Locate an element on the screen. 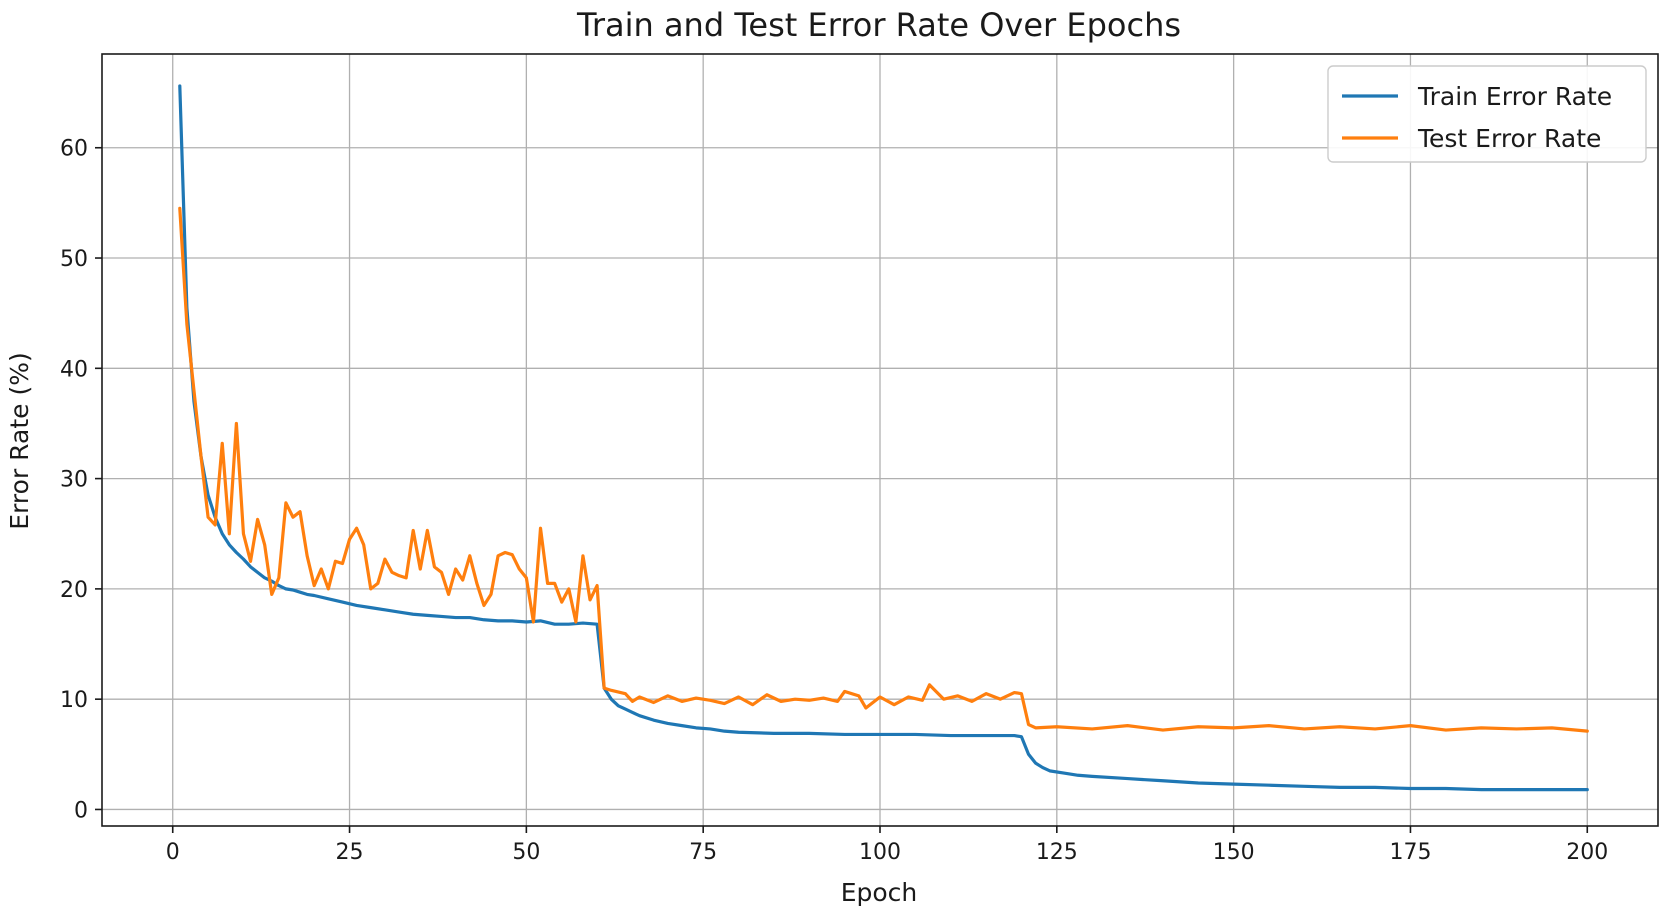 This screenshot has height=914, width=1664. chart-title: Train and Test Error Rate Over Epochs is located at coordinates (878, 25).